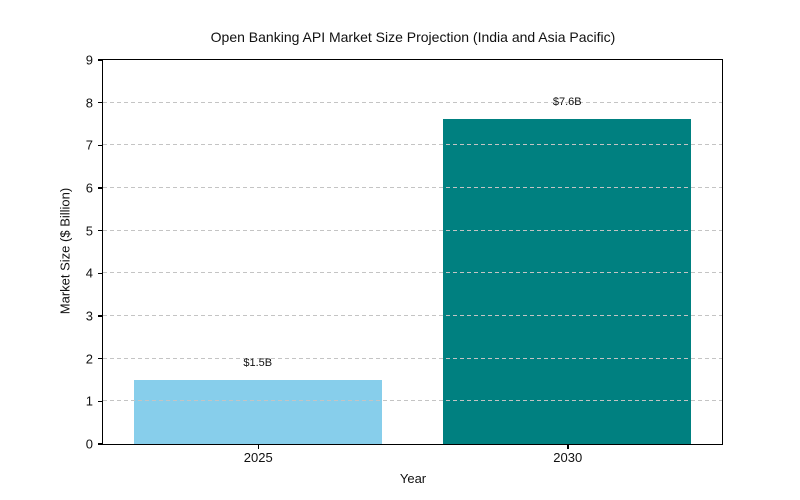 Image resolution: width=800 pixels, height=500 pixels. What do you see at coordinates (413, 478) in the screenshot?
I see `x-axis-label: Year` at bounding box center [413, 478].